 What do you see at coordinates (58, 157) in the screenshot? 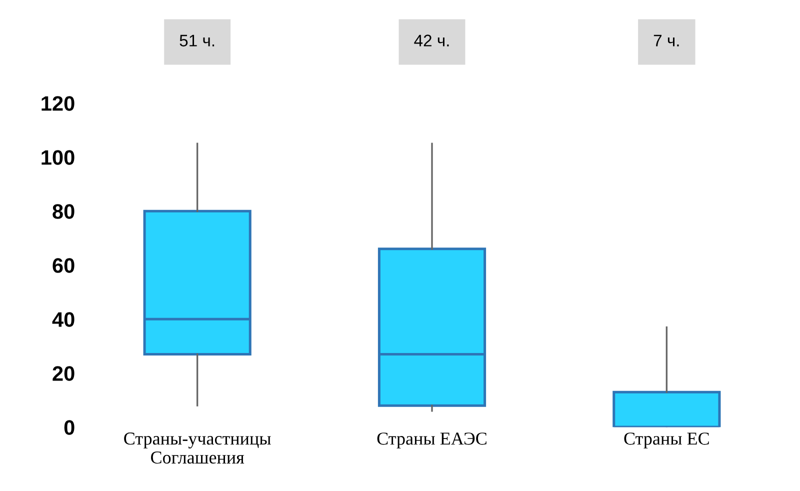
I see `y-tick-label: 100` at bounding box center [58, 157].